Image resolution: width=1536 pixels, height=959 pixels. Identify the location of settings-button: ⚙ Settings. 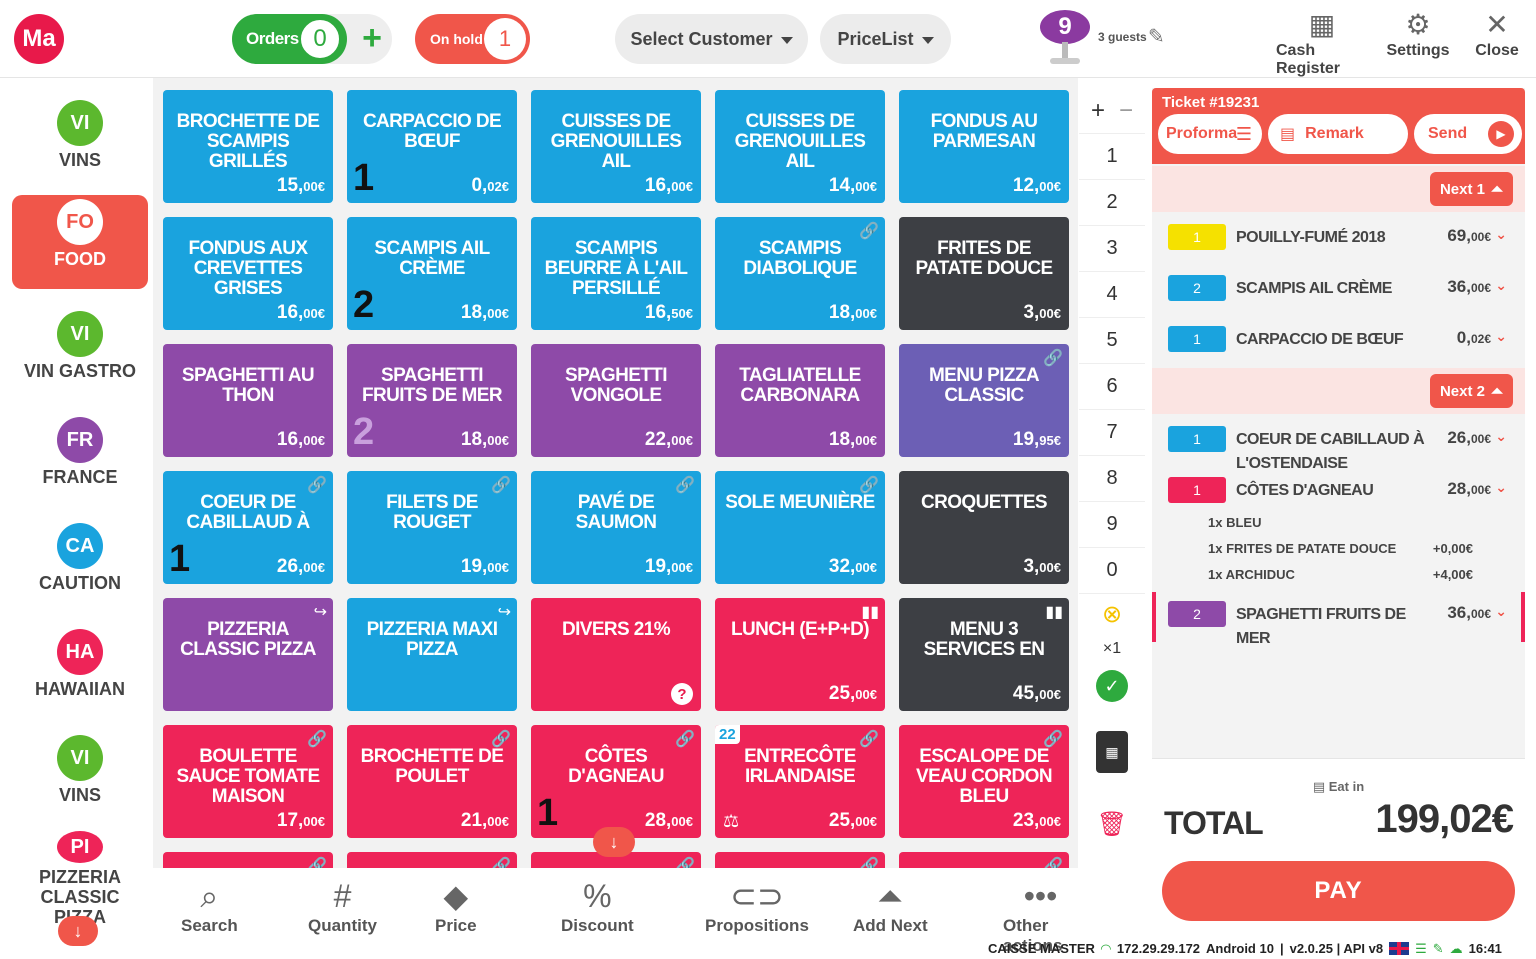
(1417, 40).